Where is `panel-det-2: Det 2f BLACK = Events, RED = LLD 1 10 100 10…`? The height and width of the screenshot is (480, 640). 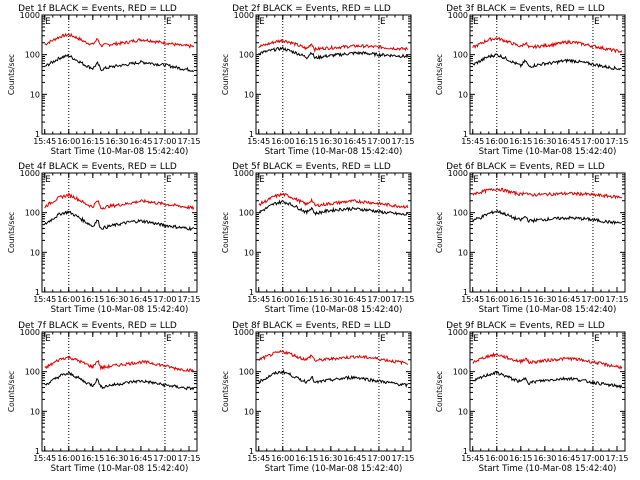
panel-det-2: Det 2f BLACK = Events, RED = LLD 1 10 100 10… is located at coordinates (318, 80).